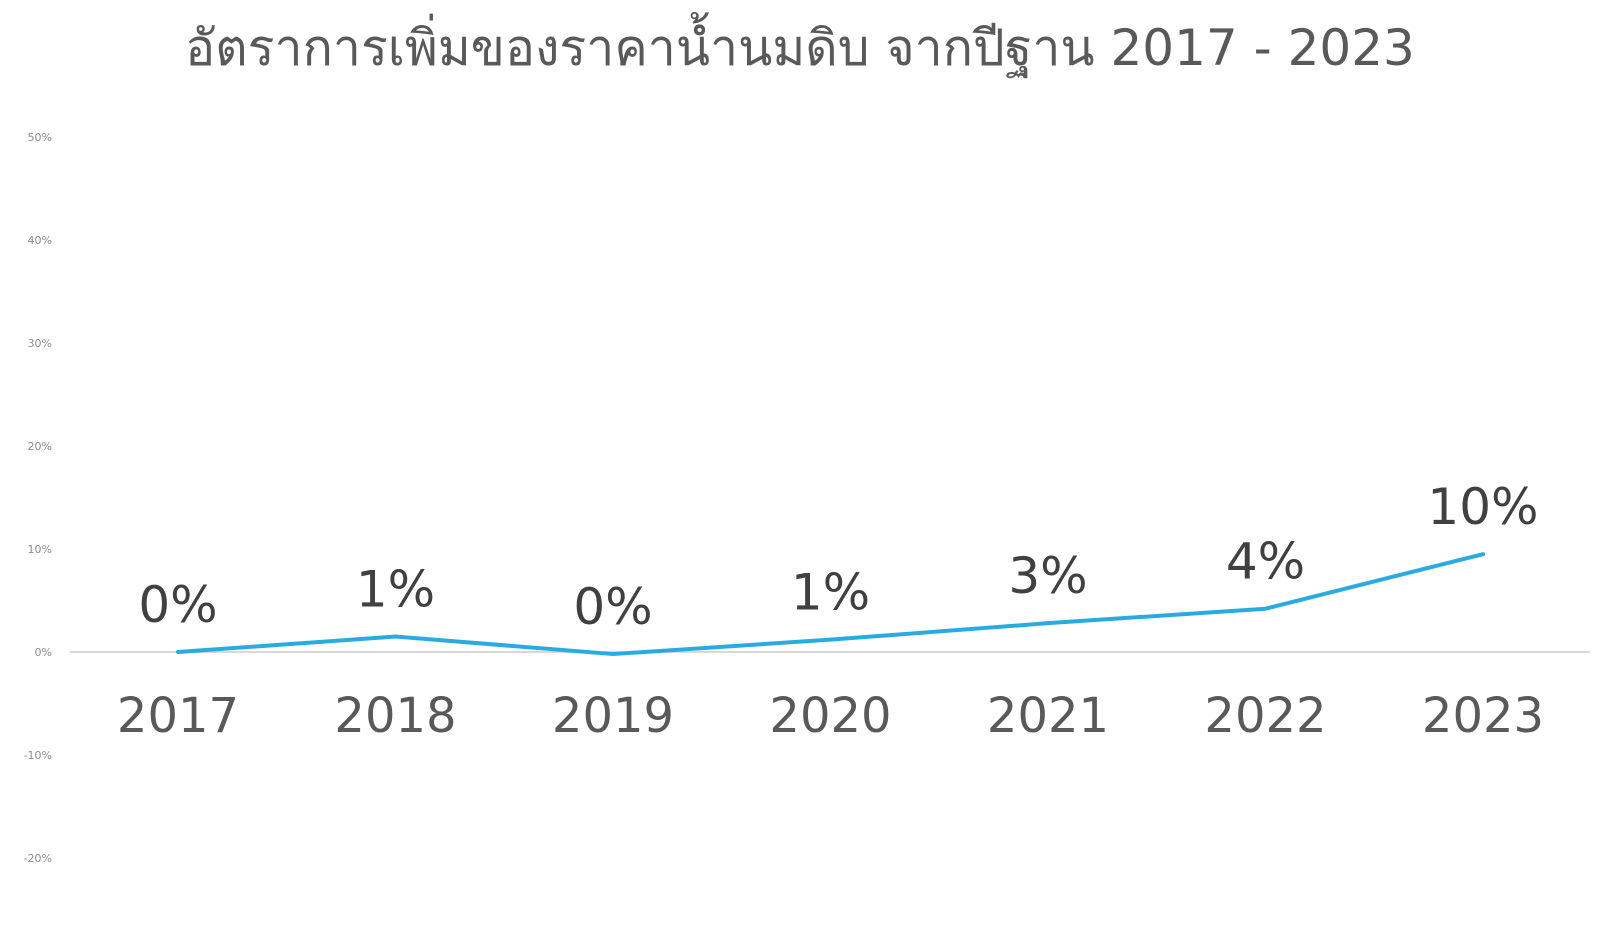  What do you see at coordinates (38, 755) in the screenshot?
I see `y-tick-label: -10%` at bounding box center [38, 755].